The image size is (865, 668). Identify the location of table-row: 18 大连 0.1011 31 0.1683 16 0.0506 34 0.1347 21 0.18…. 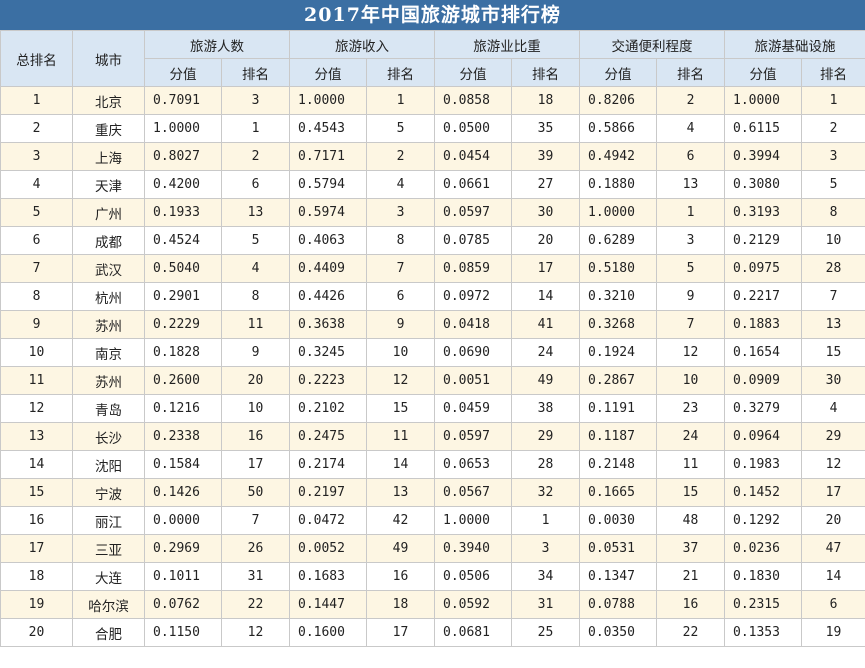
(432, 576).